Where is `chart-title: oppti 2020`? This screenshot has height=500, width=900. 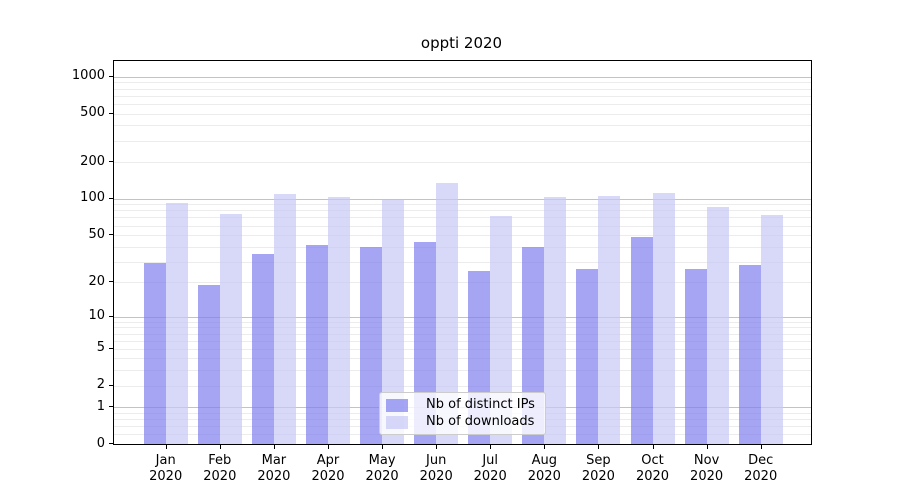
chart-title: oppti 2020 is located at coordinates (461, 43).